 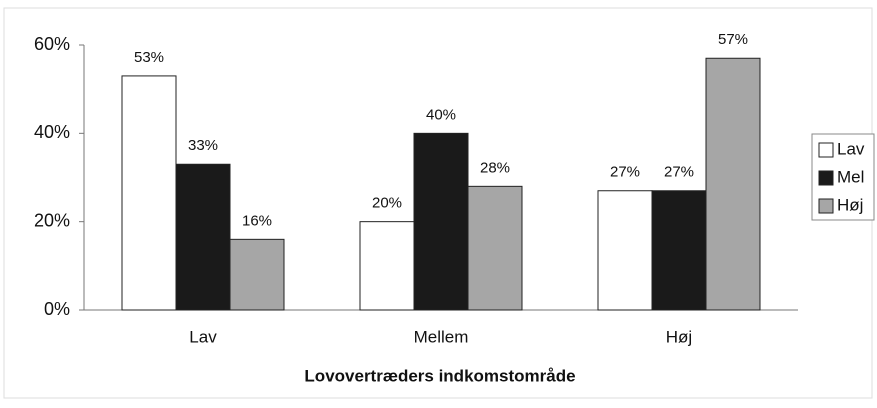 I want to click on x-tick-label: Høj, so click(x=679, y=336).